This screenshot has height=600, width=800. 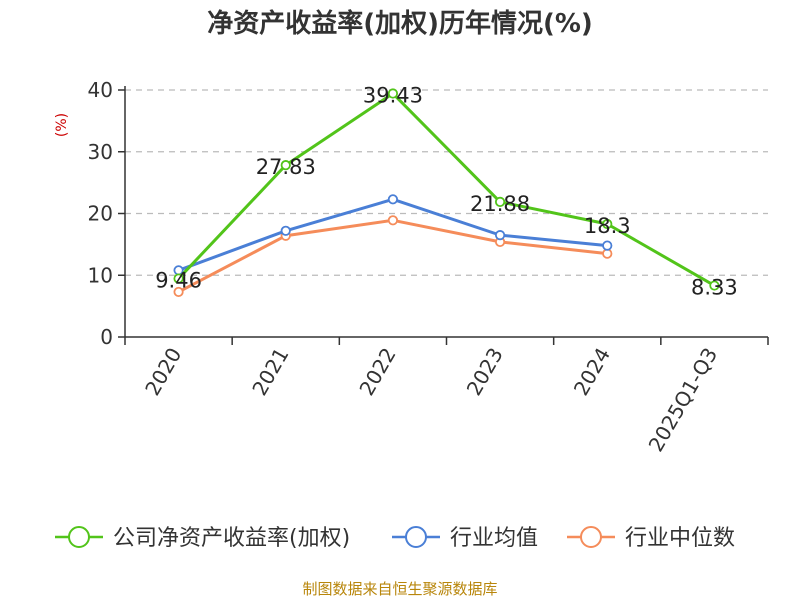 I want to click on x-tick-label: 2023, so click(x=485, y=372).